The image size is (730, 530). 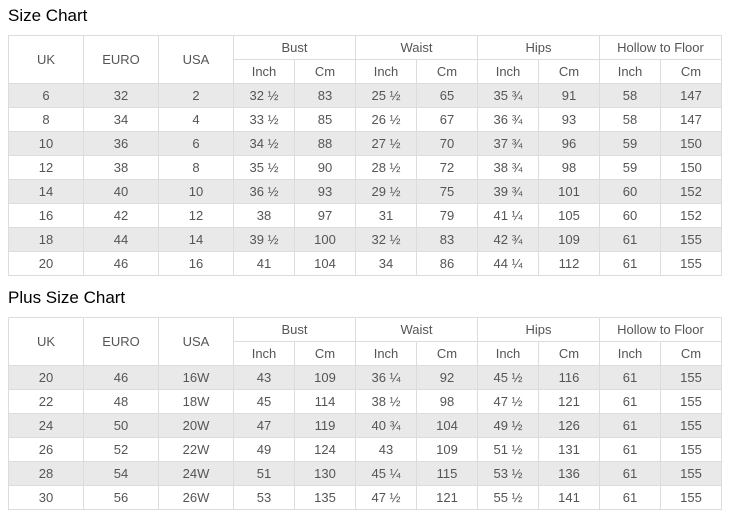 What do you see at coordinates (264, 425) in the screenshot?
I see `table-cell: 47` at bounding box center [264, 425].